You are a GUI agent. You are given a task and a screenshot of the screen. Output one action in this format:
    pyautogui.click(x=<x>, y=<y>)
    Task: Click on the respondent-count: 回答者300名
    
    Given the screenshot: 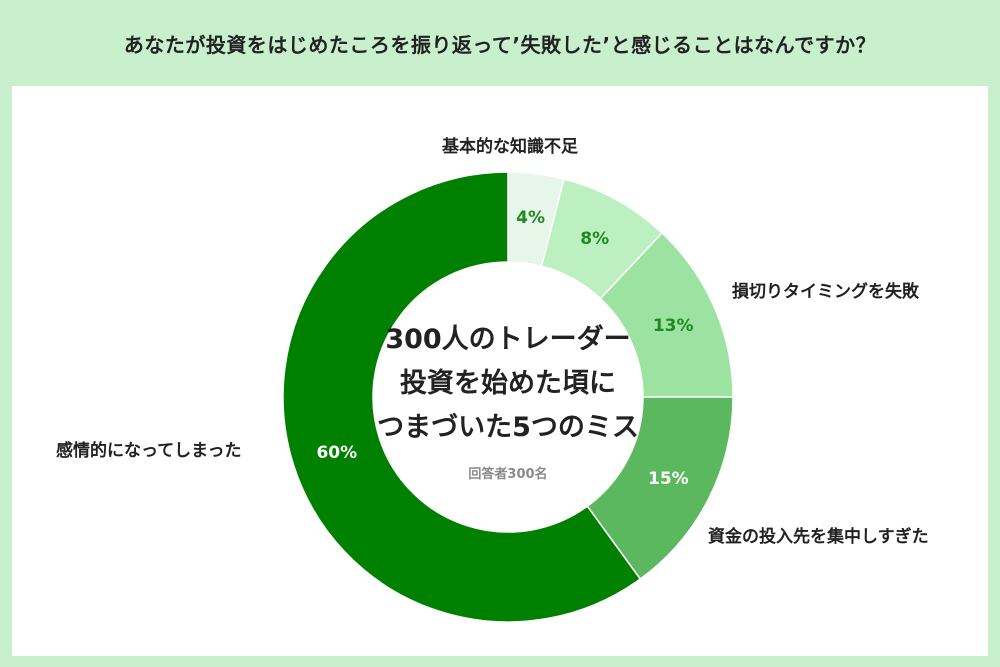 What is the action you would take?
    pyautogui.click(x=508, y=474)
    